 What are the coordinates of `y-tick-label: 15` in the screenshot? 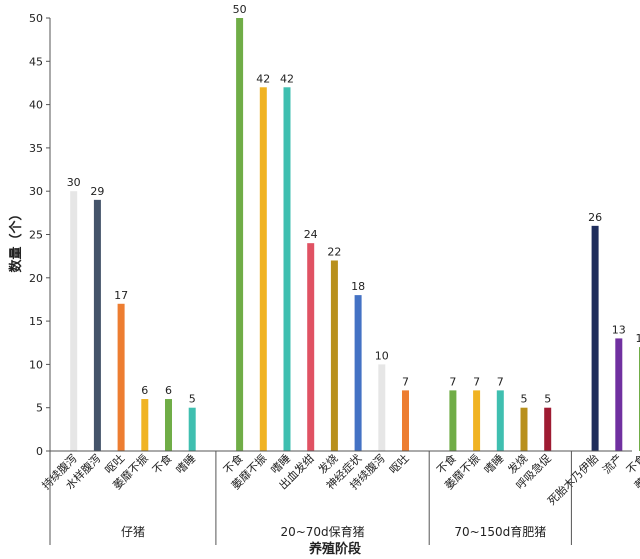 It's located at (36, 321).